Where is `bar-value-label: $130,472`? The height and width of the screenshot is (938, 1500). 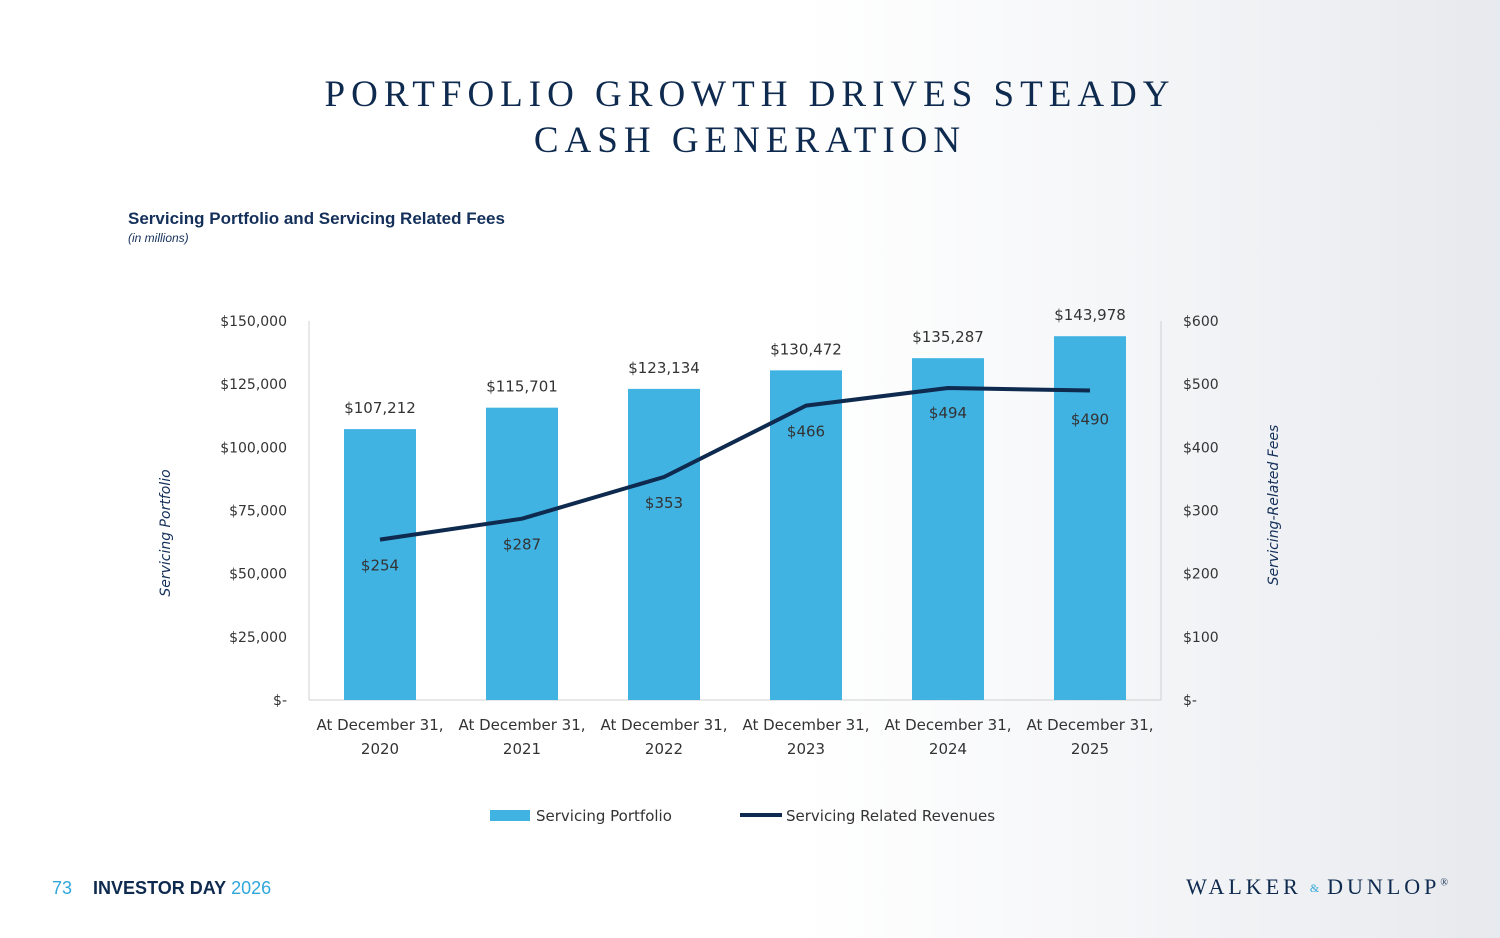
bar-value-label: $130,472 is located at coordinates (806, 349).